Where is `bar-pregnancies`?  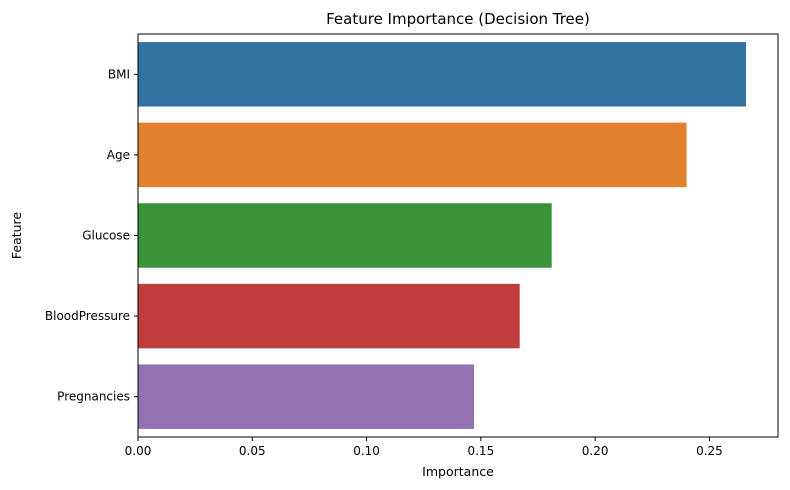
bar-pregnancies is located at coordinates (306, 396).